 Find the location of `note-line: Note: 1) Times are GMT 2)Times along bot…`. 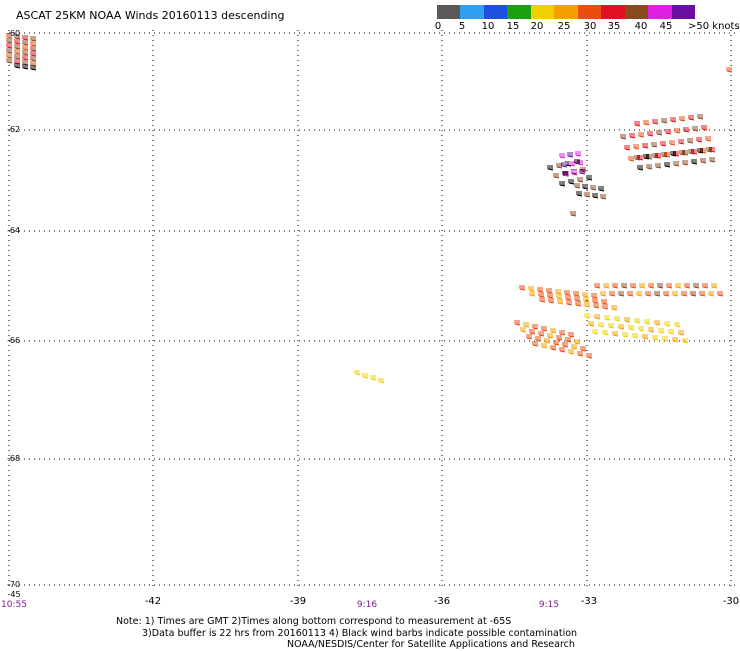

note-line: Note: 1) Times are GMT 2)Times along bot… is located at coordinates (314, 621).